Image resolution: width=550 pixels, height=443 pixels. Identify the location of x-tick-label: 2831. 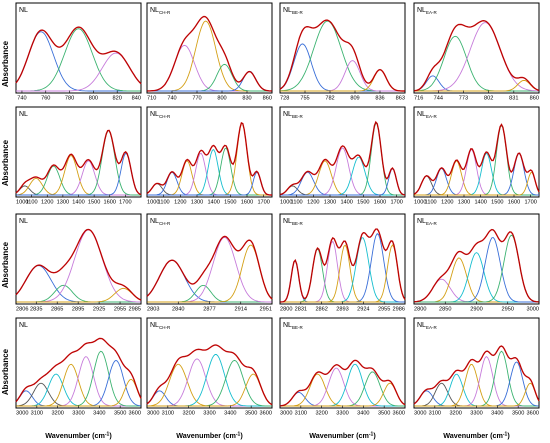
(301, 310).